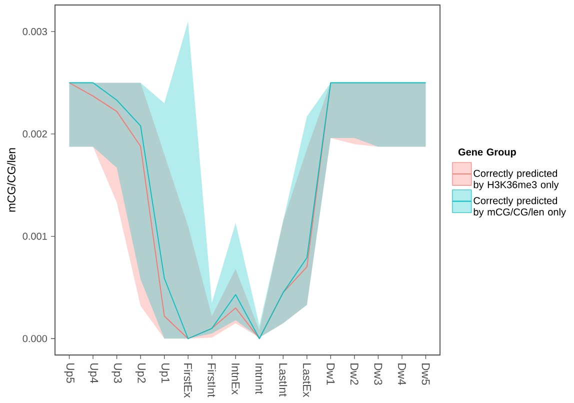 This screenshot has width=574, height=403. What do you see at coordinates (34, 338) in the screenshot?
I see `y-tick-label: 0.000` at bounding box center [34, 338].